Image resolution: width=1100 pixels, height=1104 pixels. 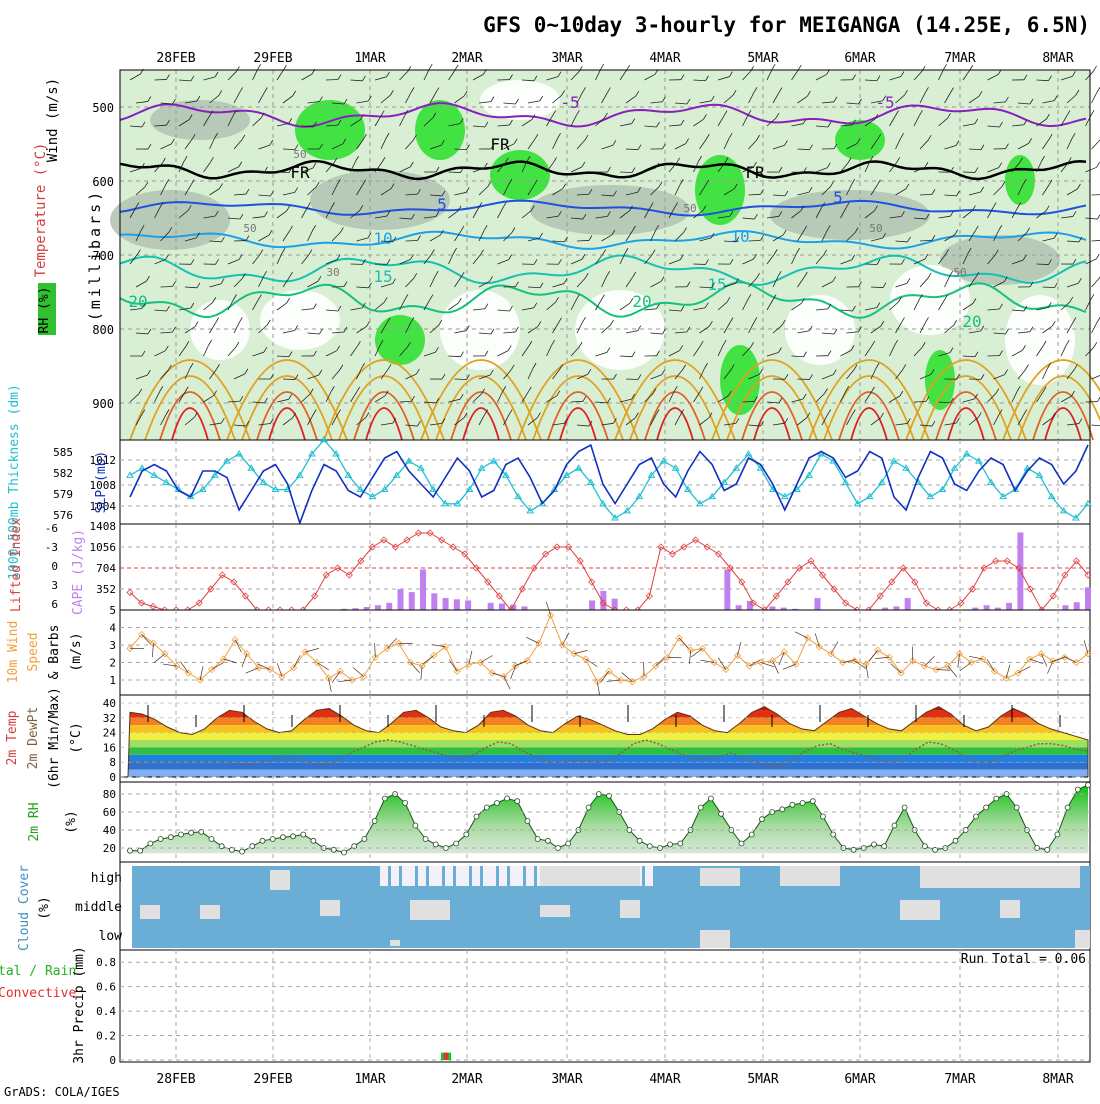 What do you see at coordinates (605, 750) in the screenshot?
I see `temp-band` at bounding box center [605, 750].